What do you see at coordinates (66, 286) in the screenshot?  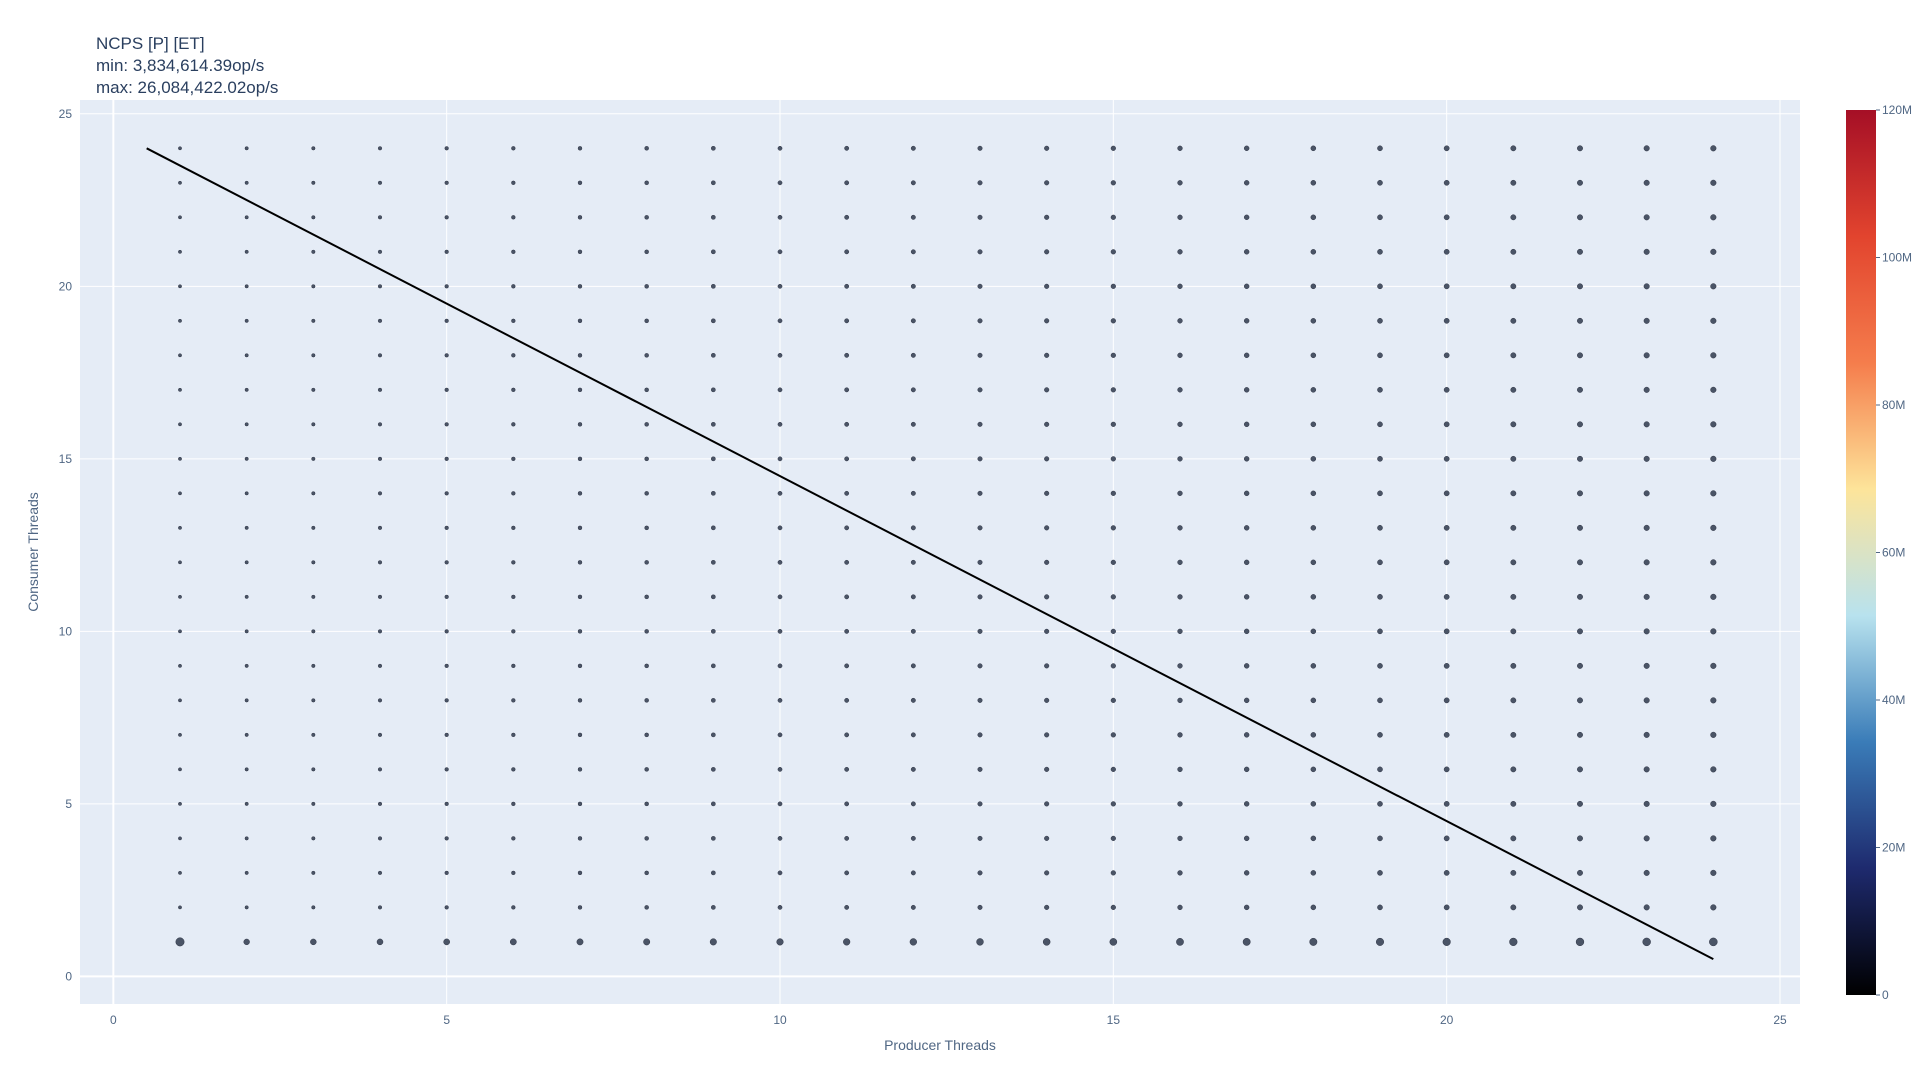 I see `y-tick-label: 20` at bounding box center [66, 286].